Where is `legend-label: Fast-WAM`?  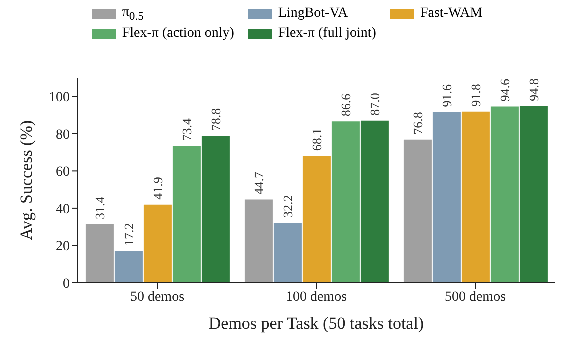
legend-label: Fast-WAM is located at coordinates (451, 14).